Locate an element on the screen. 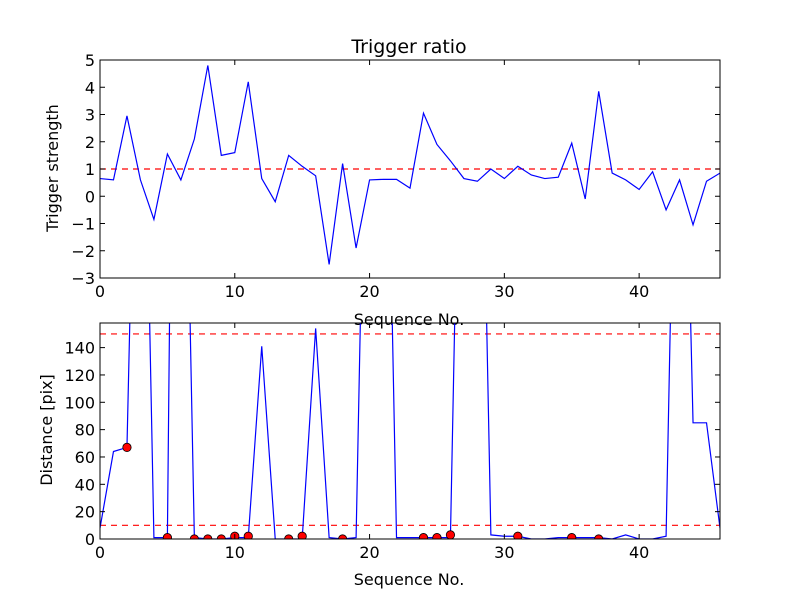 Image resolution: width=800 pixels, height=600 pixels. top-y-axis-label: Trigger strength is located at coordinates (52, 168).